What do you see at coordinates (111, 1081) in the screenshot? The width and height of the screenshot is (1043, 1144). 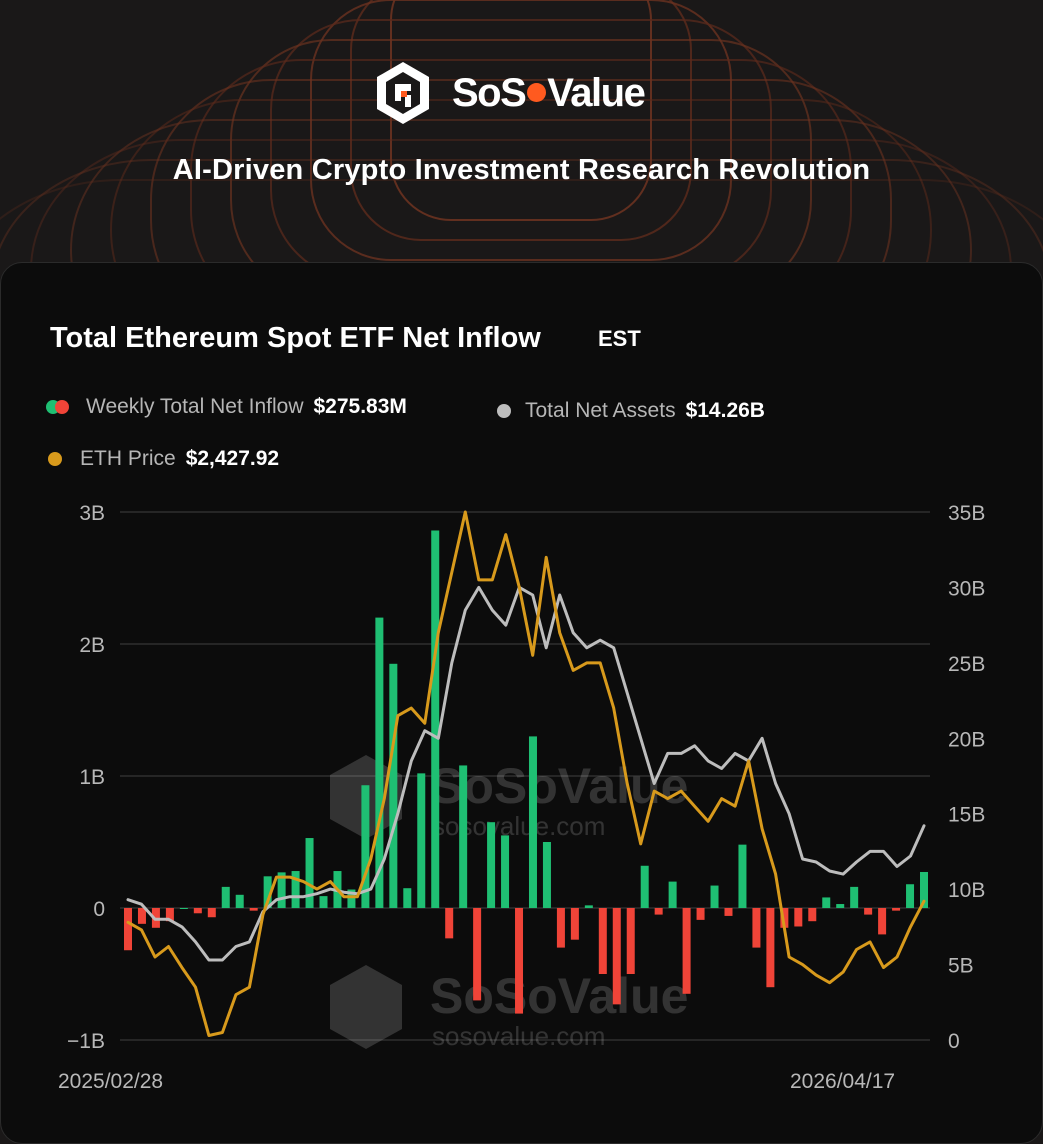 I see `x-axis-start-label: 2025/02/28` at bounding box center [111, 1081].